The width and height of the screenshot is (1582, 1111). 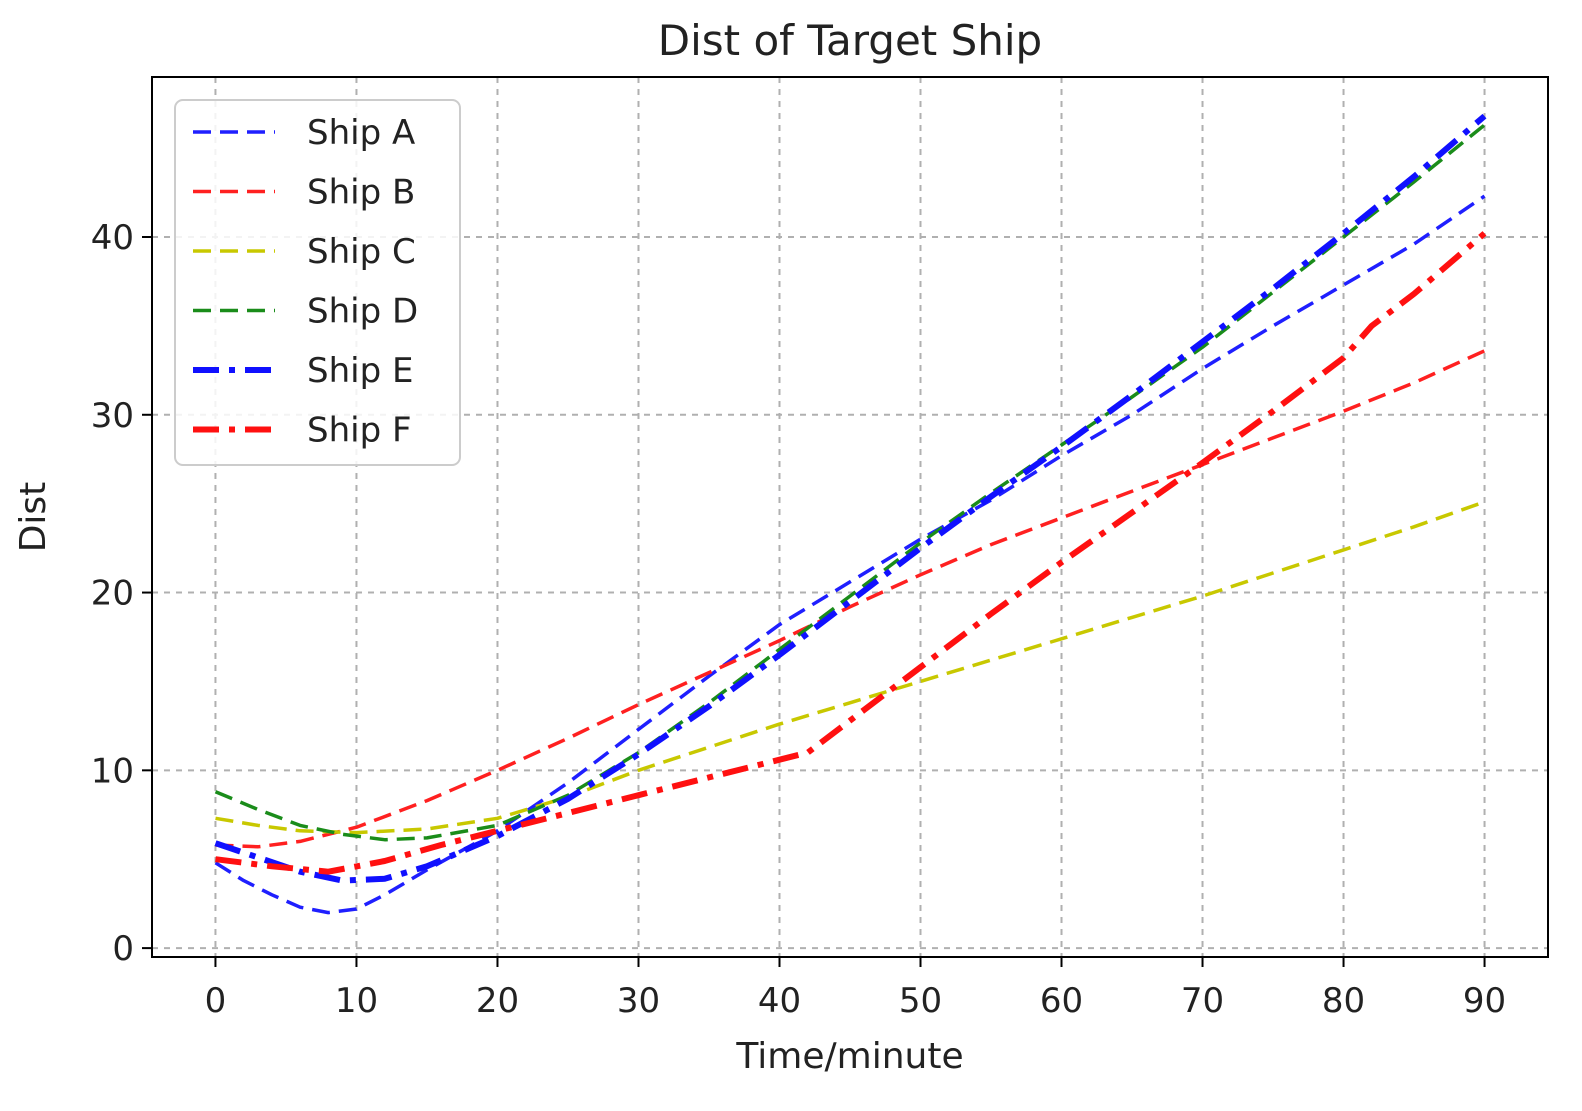 I want to click on legend-label: Ship A, so click(x=361, y=133).